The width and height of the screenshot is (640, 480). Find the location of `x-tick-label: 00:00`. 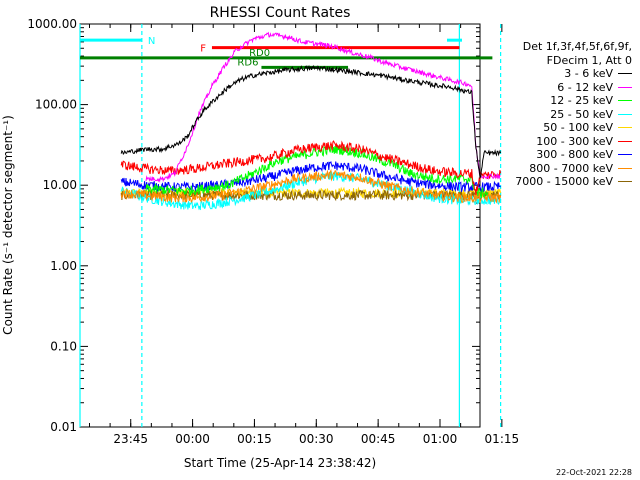

x-tick-label: 00:00 is located at coordinates (192, 439).